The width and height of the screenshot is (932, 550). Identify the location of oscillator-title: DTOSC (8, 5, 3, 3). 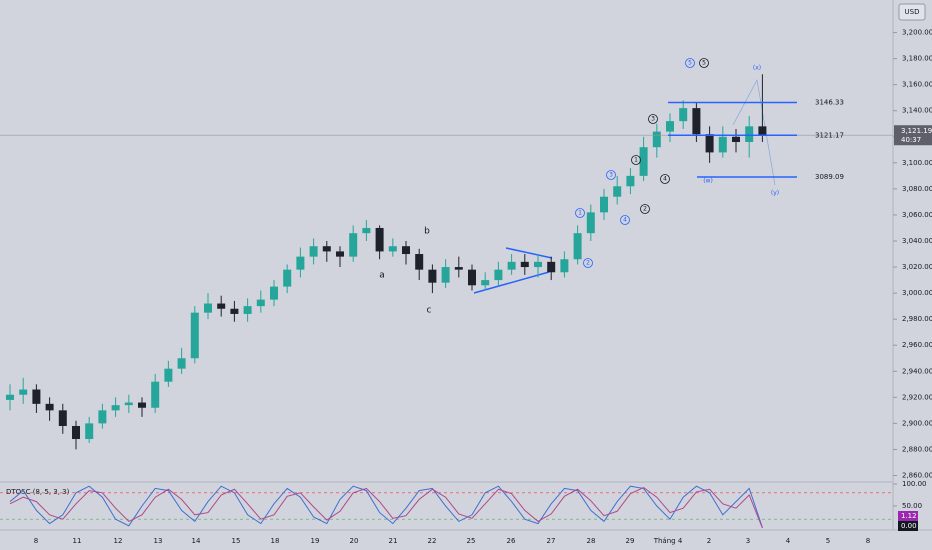
(38, 492).